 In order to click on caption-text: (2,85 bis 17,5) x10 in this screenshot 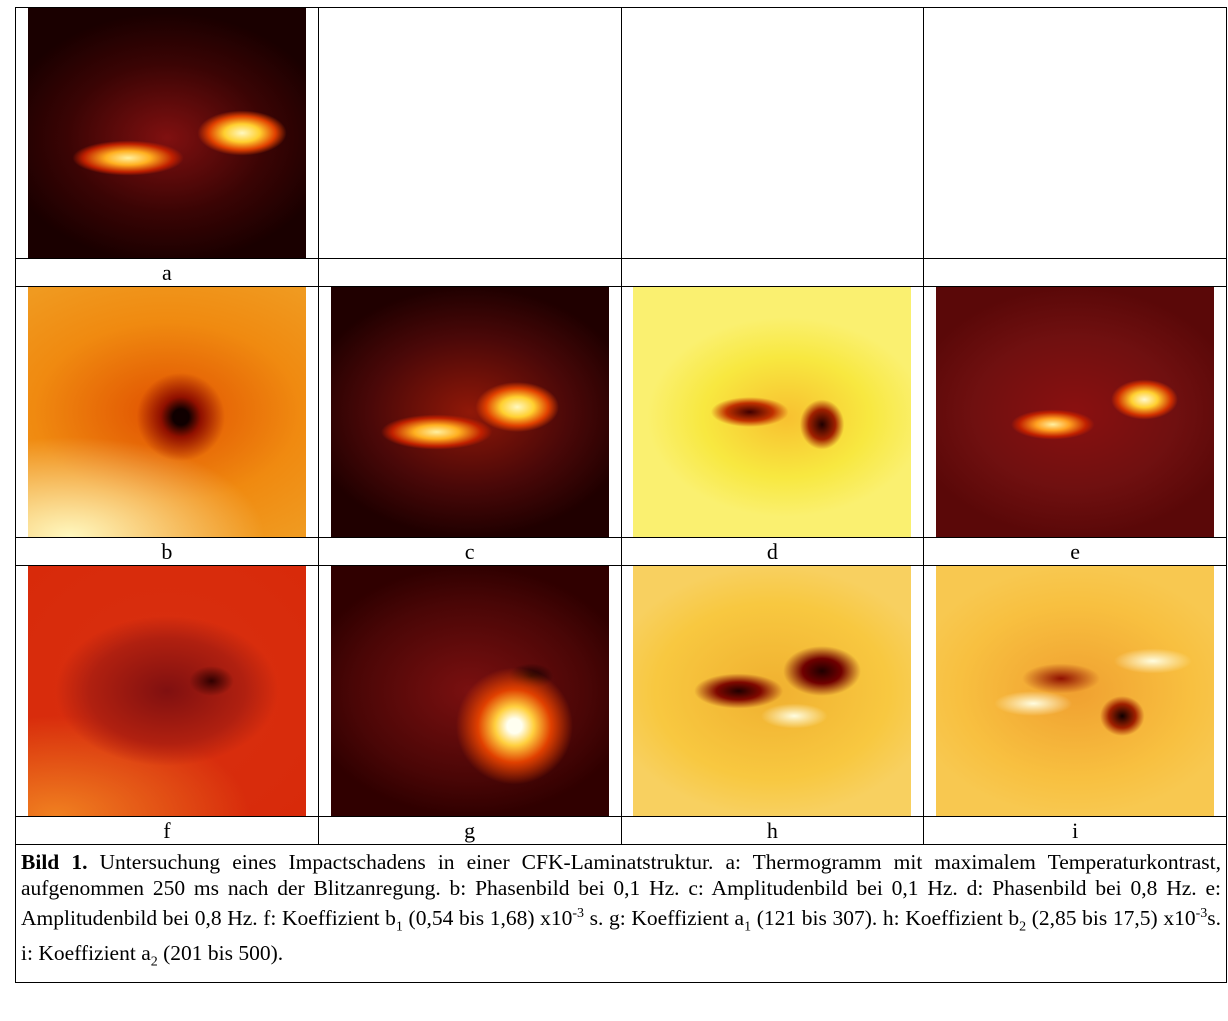, I will do `click(1111, 918)`.